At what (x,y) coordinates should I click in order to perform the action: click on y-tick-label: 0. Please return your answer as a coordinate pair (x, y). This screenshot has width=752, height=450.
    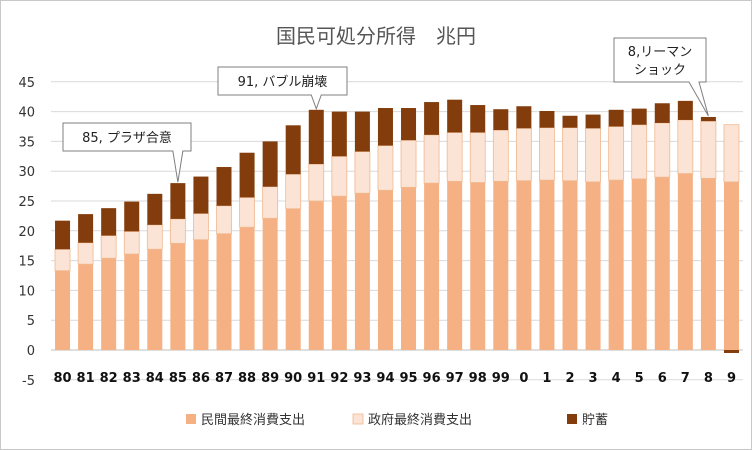
    Looking at the image, I should click on (31, 351).